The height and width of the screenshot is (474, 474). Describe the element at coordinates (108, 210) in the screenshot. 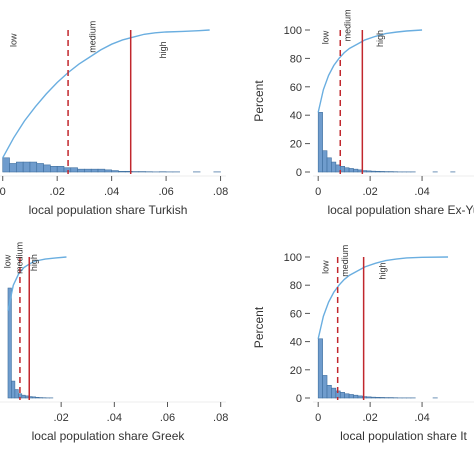

I see `x-axis-title: local population share Turkish` at that location.